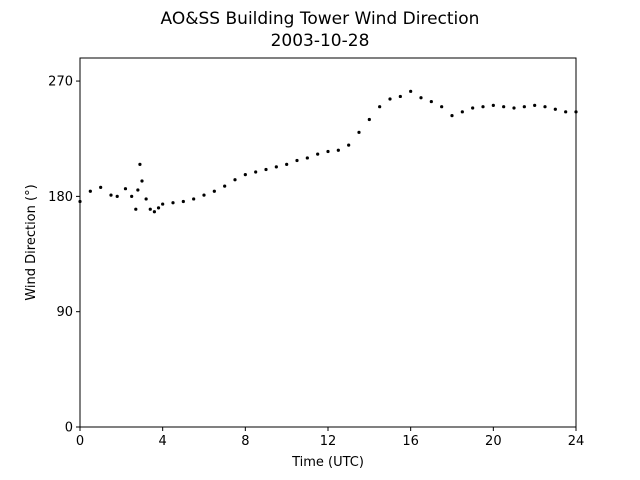 The height and width of the screenshot is (480, 640). Describe the element at coordinates (320, 41) in the screenshot. I see `chart-subtitle: 2003-10-28` at that location.